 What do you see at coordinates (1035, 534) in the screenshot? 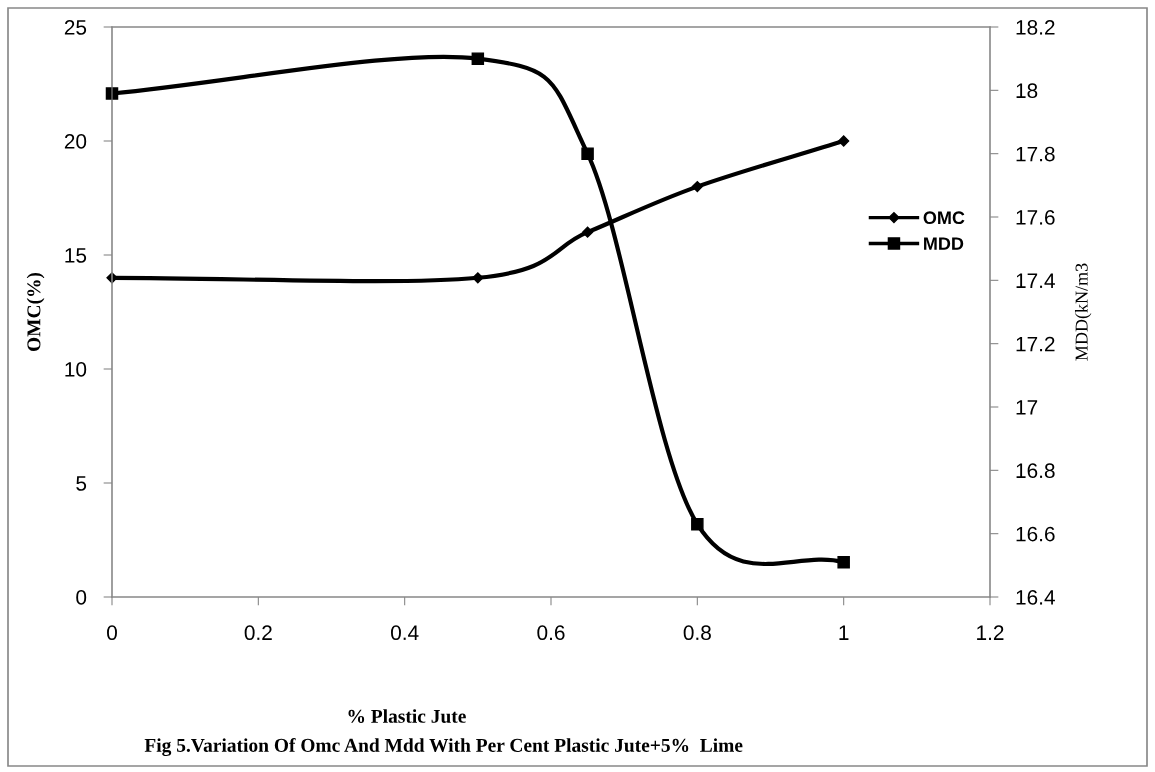
I see `y2-tick-label: 16.6` at bounding box center [1035, 534].